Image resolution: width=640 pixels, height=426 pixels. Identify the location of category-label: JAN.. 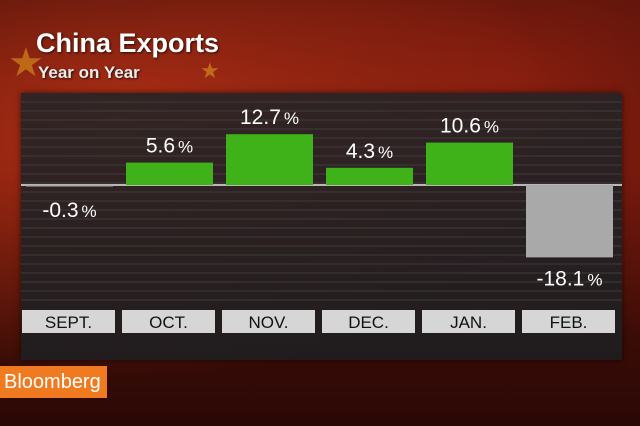
(468, 322).